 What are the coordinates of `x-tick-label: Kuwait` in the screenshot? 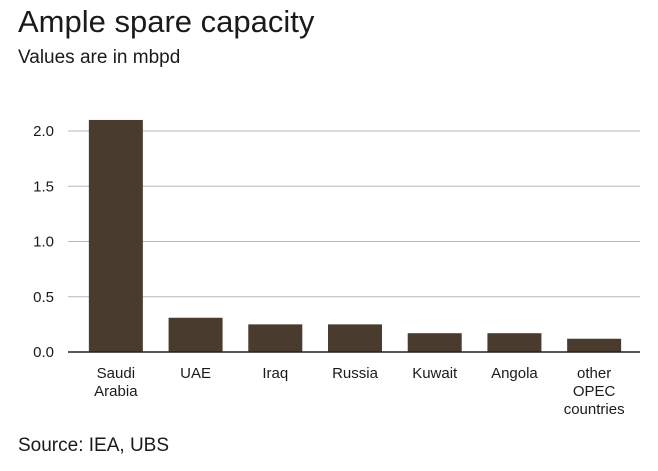 It's located at (435, 373).